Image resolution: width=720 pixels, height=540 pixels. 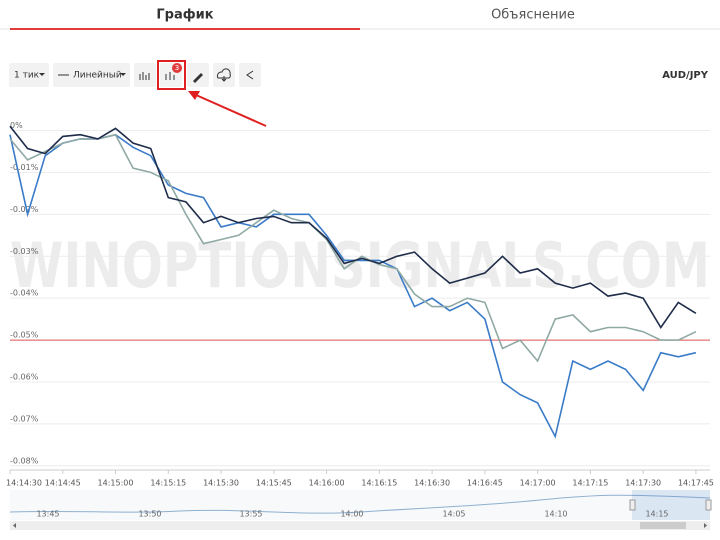 What do you see at coordinates (116, 483) in the screenshot?
I see `x-tick-label: 14:15:00` at bounding box center [116, 483].